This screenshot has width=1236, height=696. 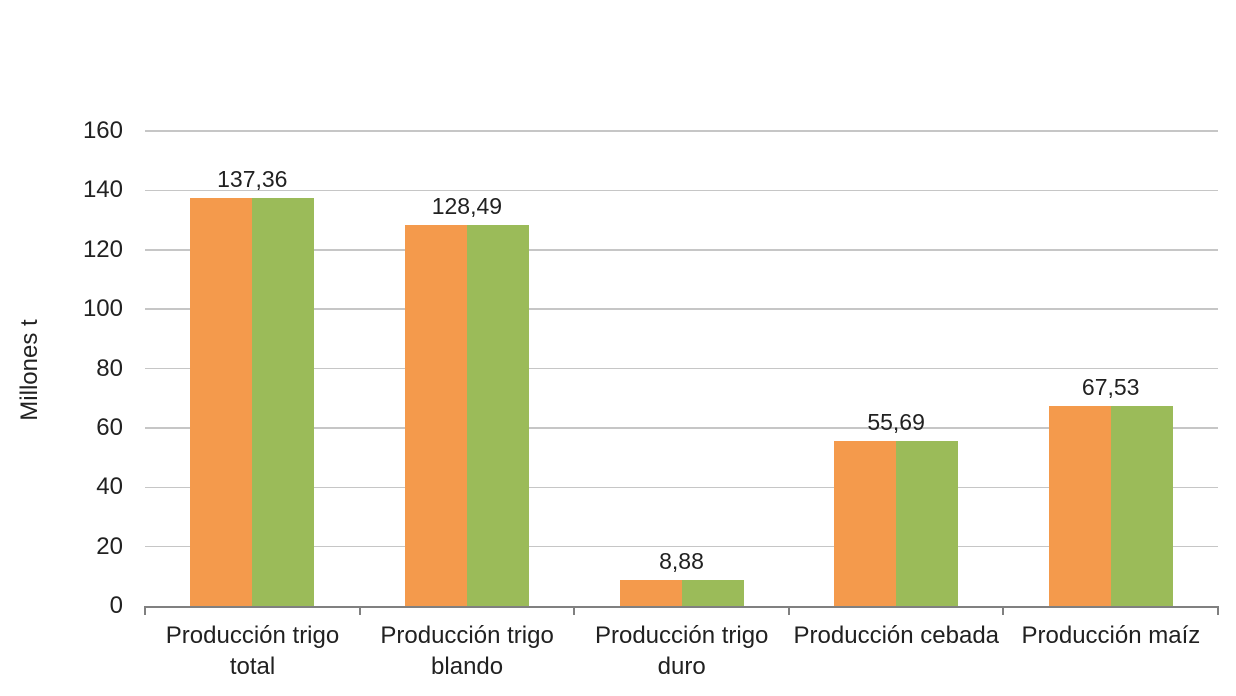 What do you see at coordinates (102, 190) in the screenshot?
I see `y-tick-label: 140` at bounding box center [102, 190].